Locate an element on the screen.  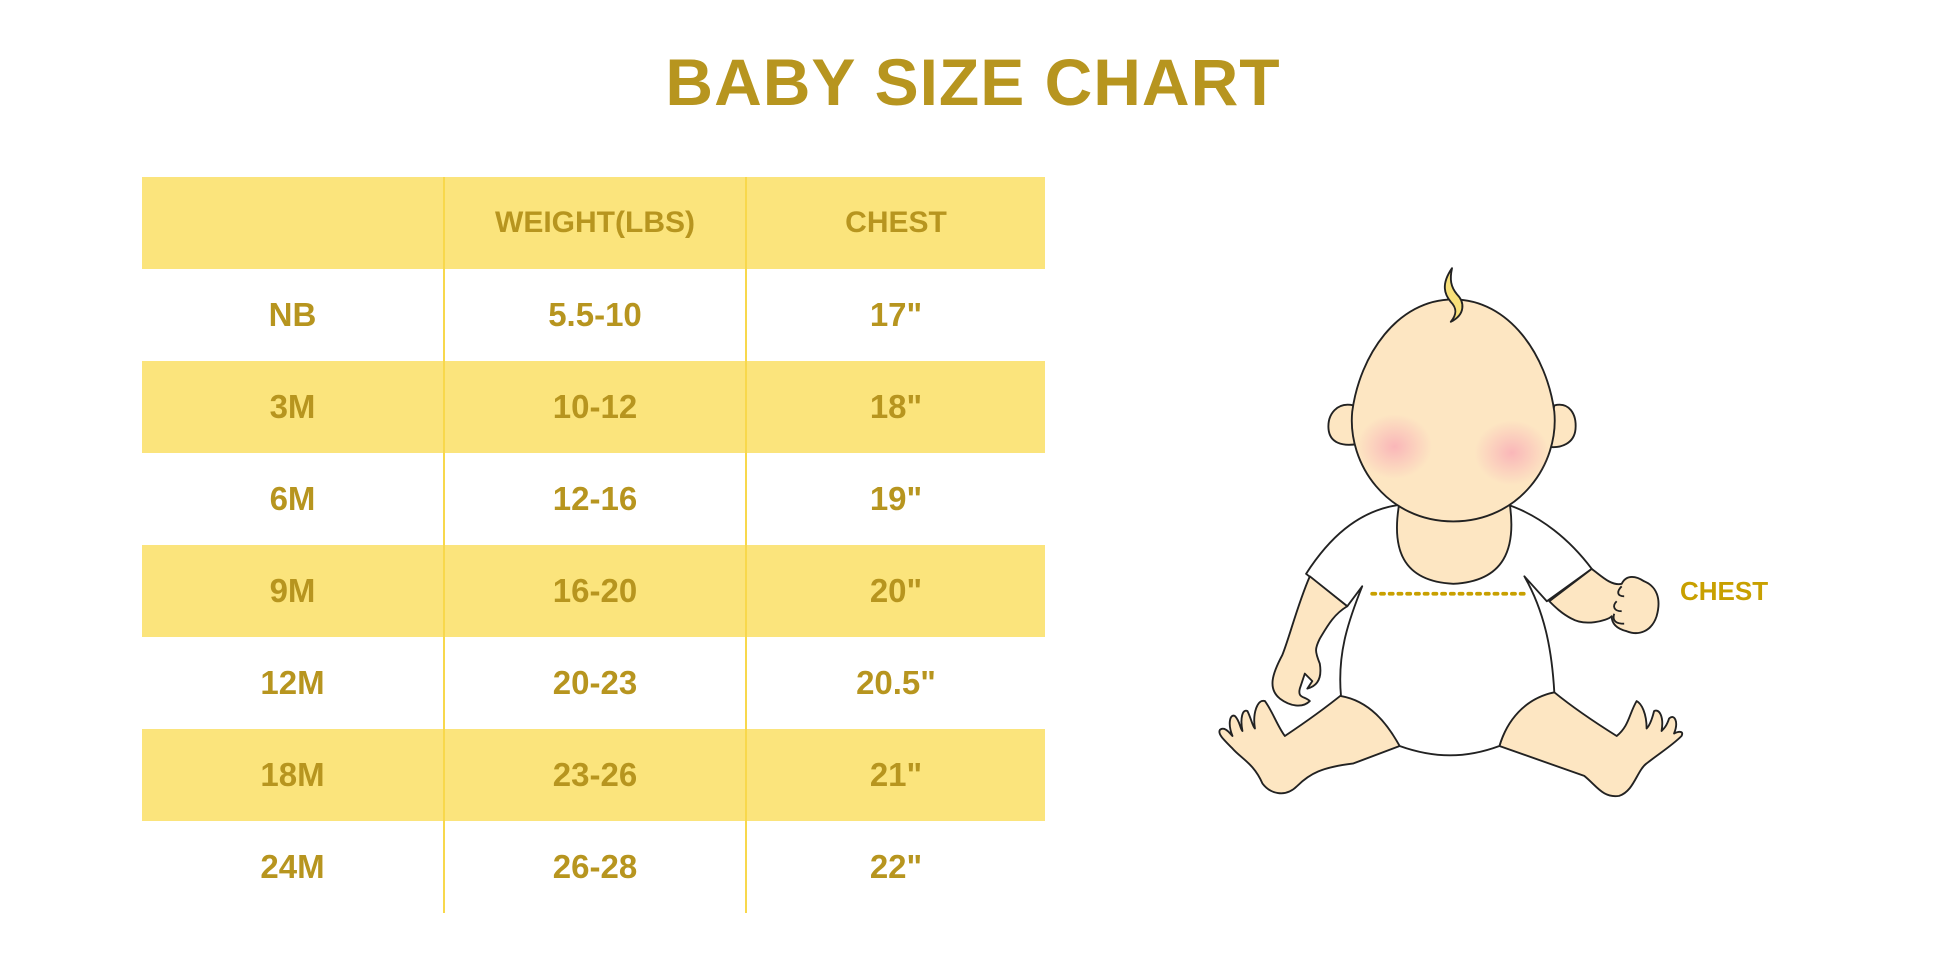
chest-cell: 17" is located at coordinates (895, 315).